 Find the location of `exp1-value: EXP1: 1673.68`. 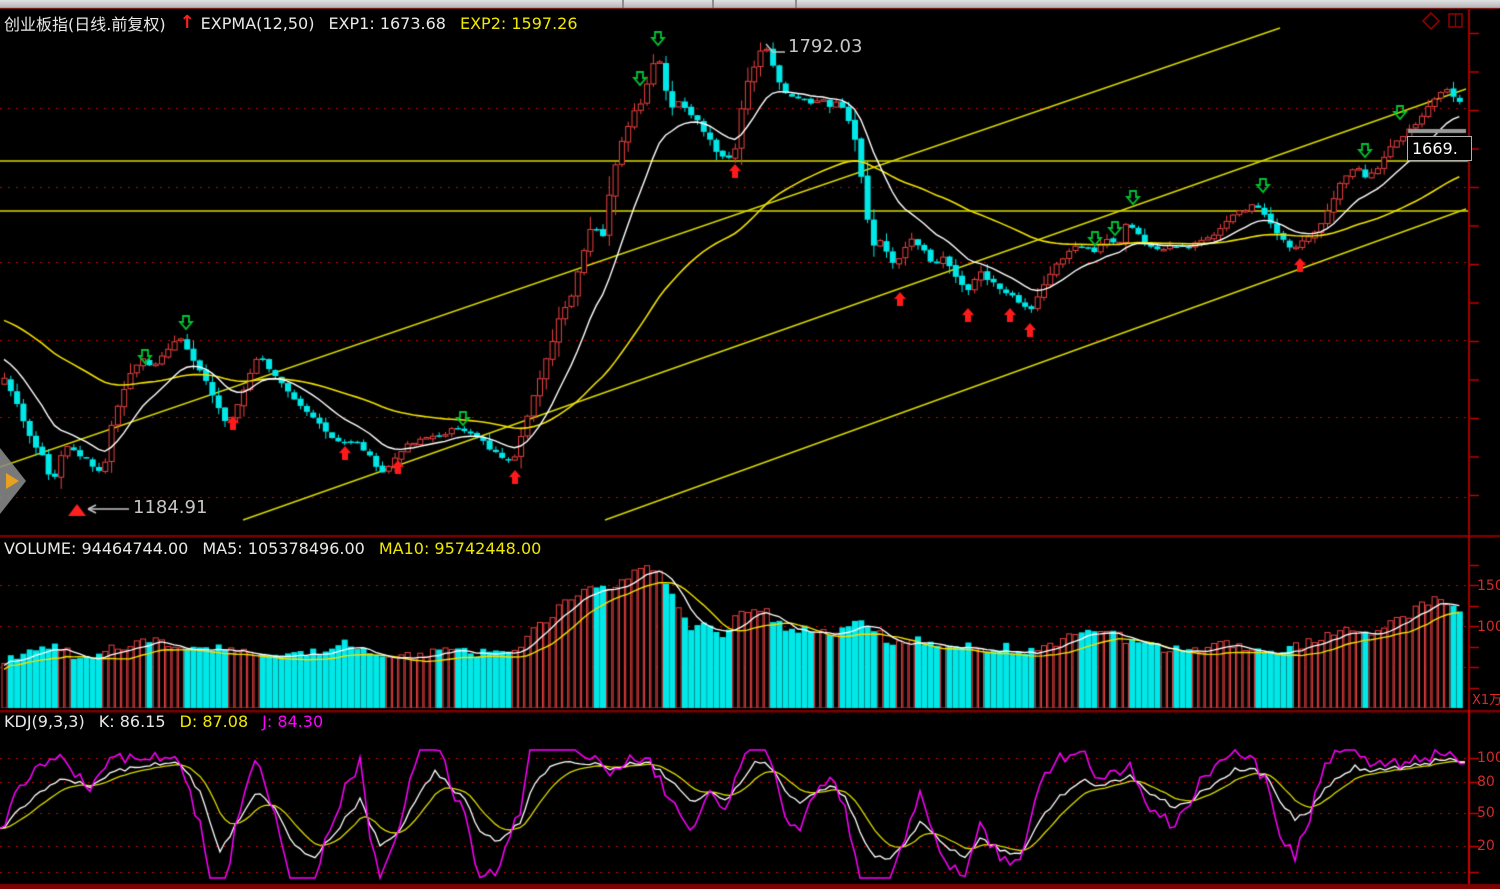

exp1-value: EXP1: 1673.68 is located at coordinates (387, 23).